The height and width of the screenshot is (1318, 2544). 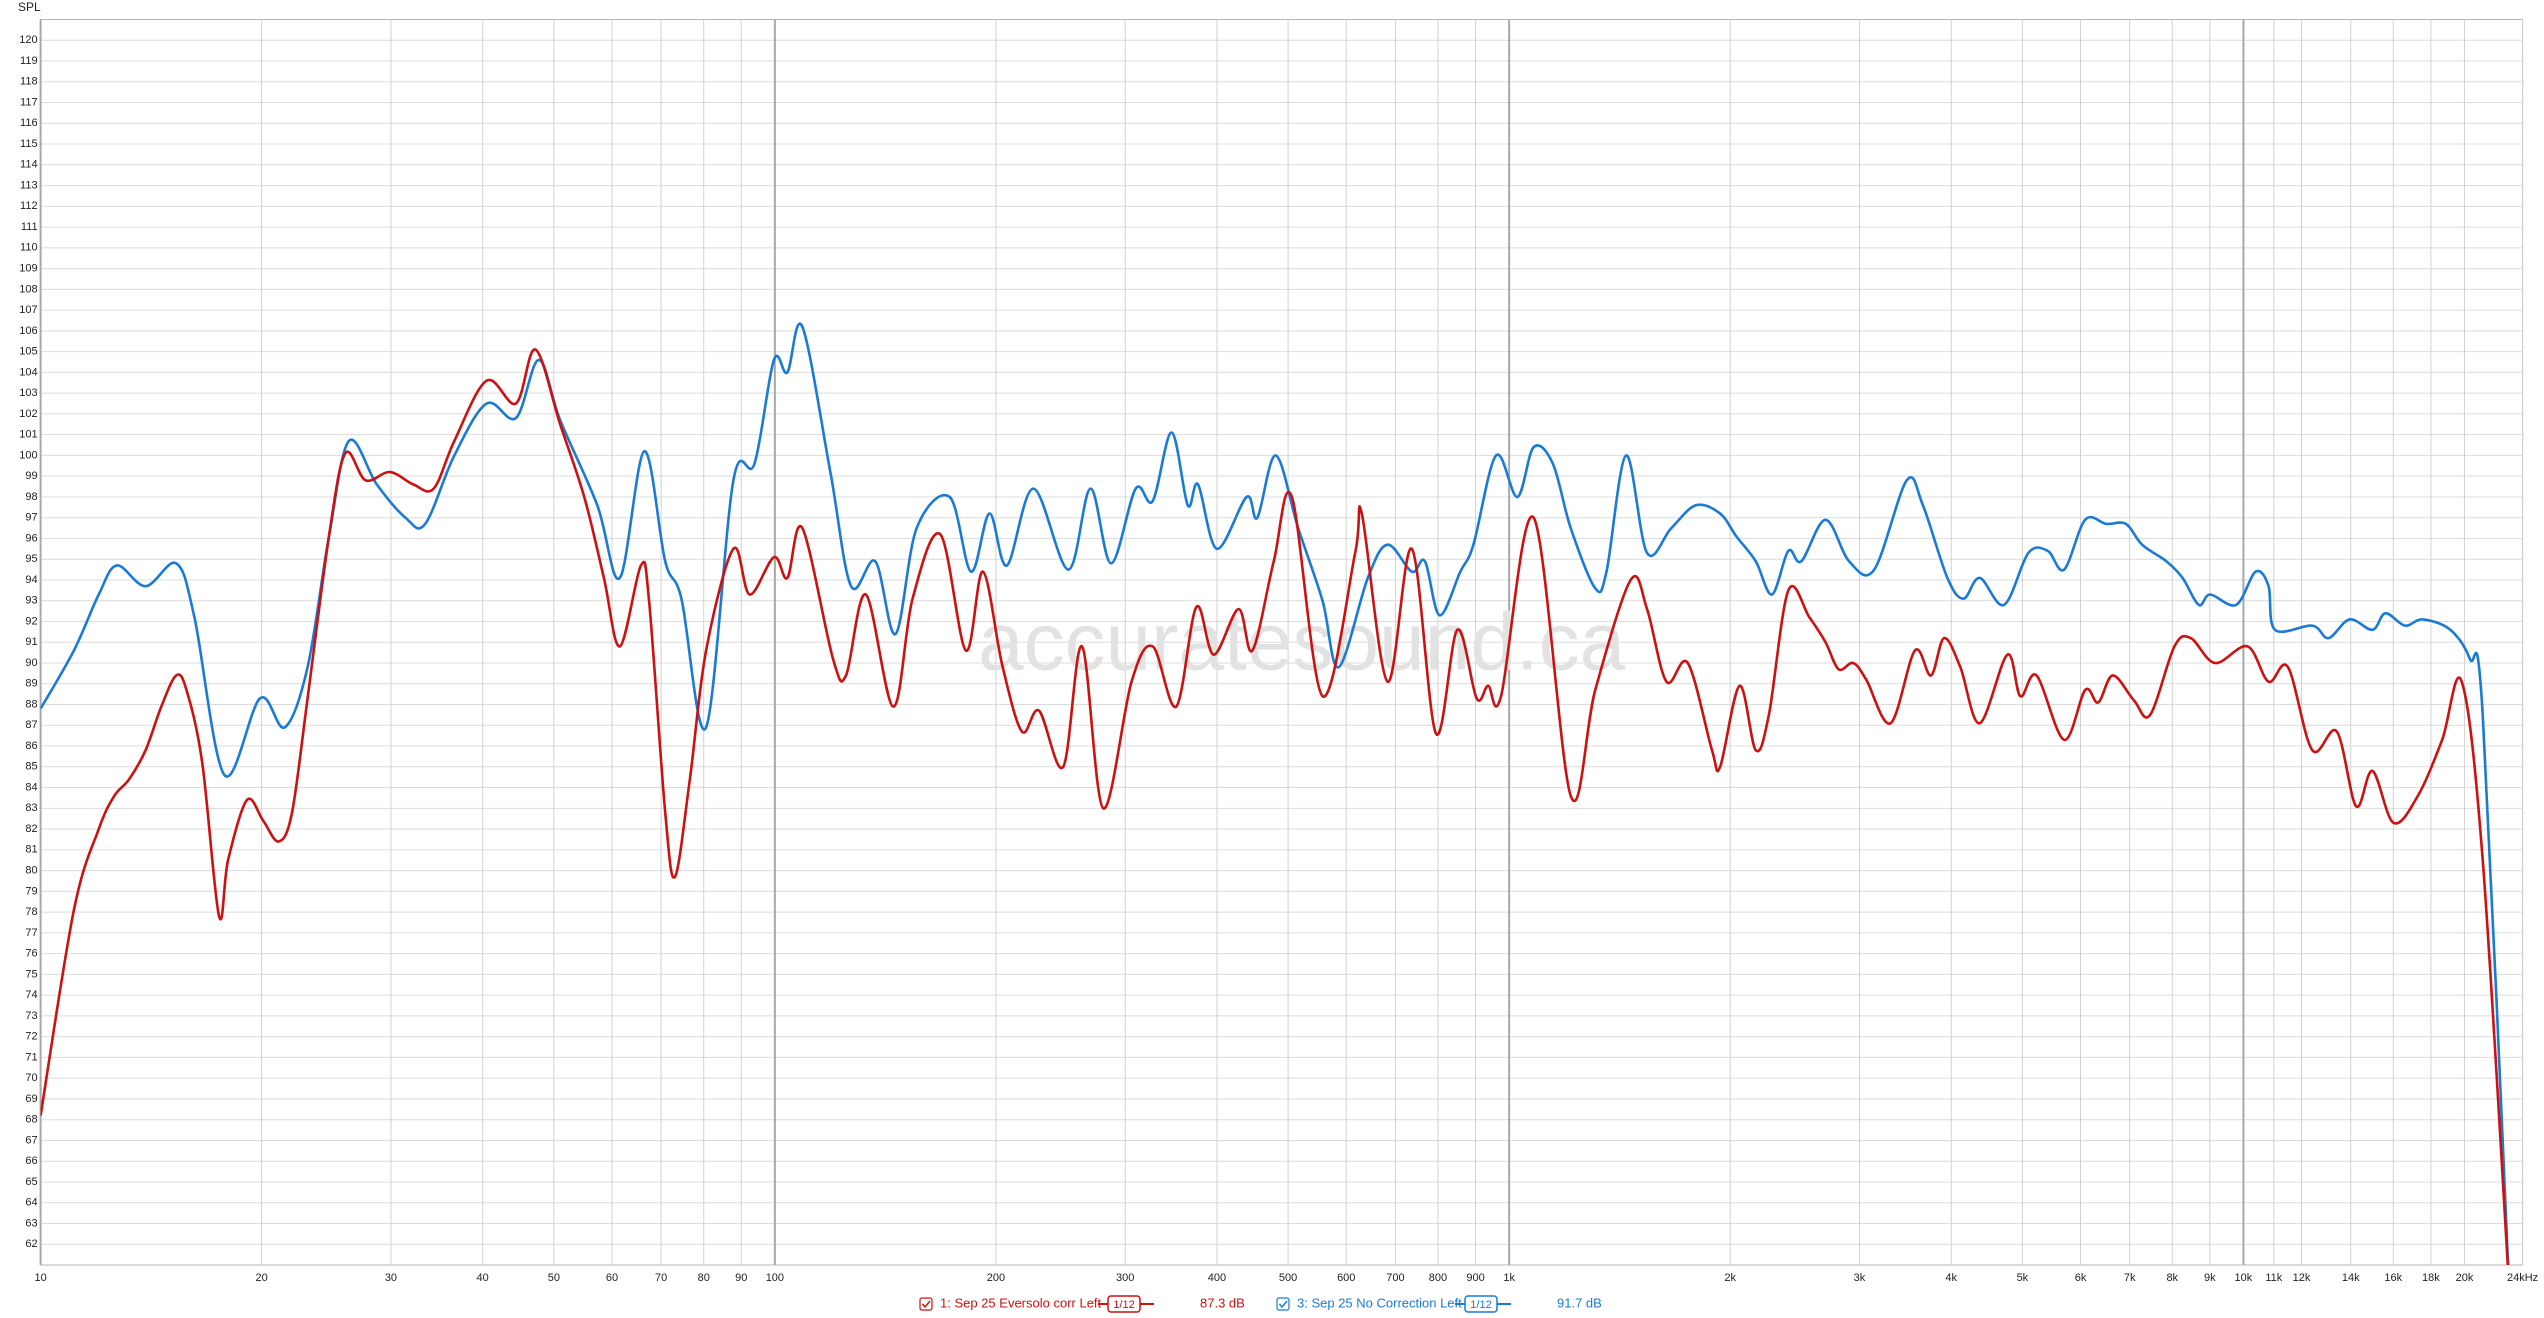 I want to click on x-tick-label: 300, so click(x=1125, y=1278).